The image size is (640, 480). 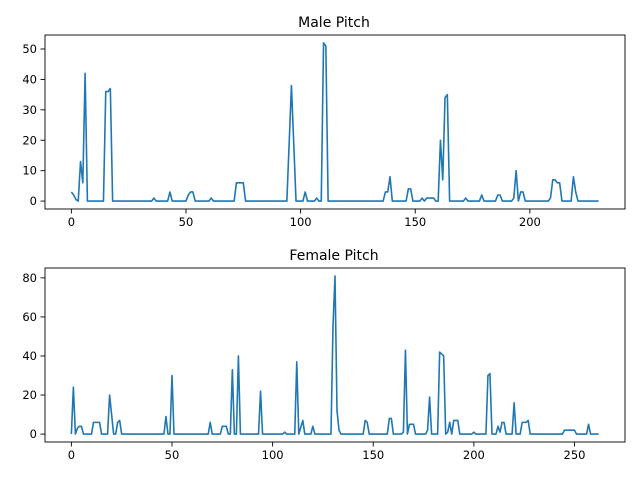 What do you see at coordinates (29, 140) in the screenshot?
I see `male-pitch-y-tick-label-20: 20` at bounding box center [29, 140].